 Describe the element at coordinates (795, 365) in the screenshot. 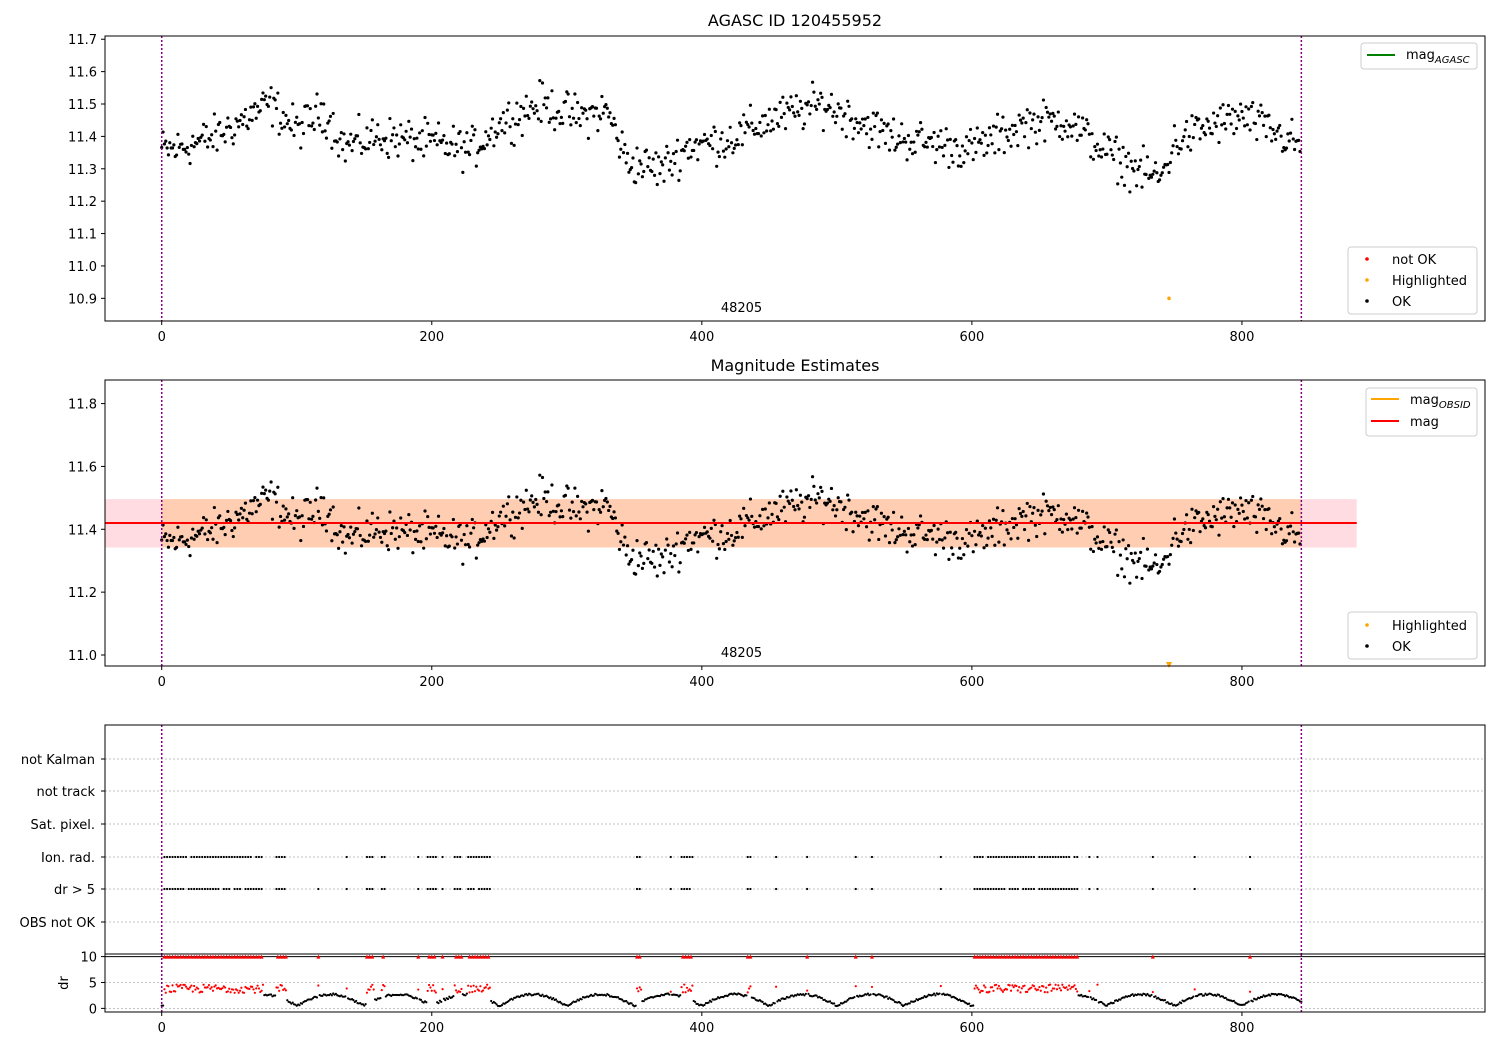

I see `magnitude-title: Magnitude Estimates` at that location.